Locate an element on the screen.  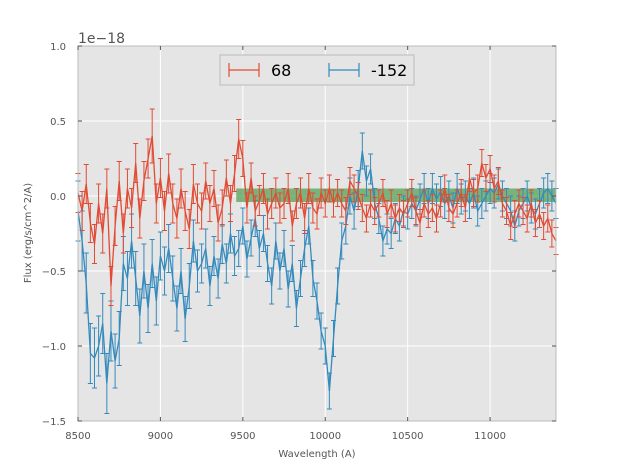
x-tick-label: 10500 is located at coordinates (408, 436).